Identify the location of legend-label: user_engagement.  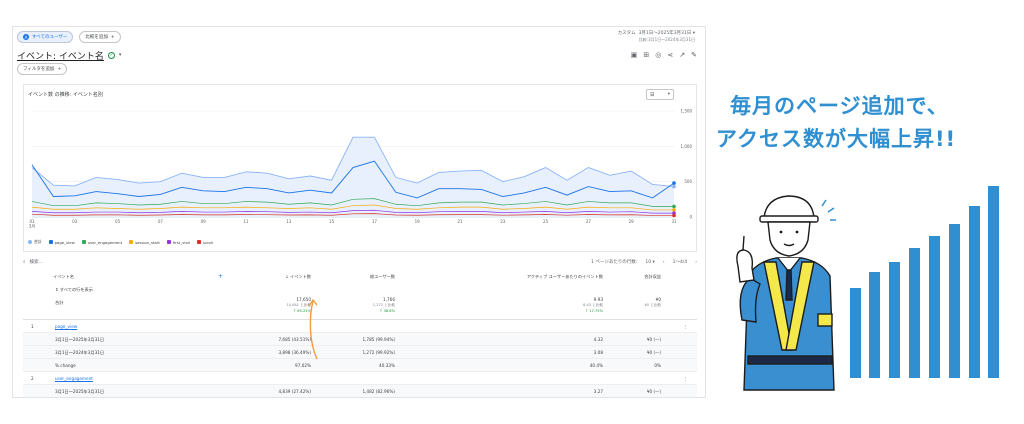
(105, 242).